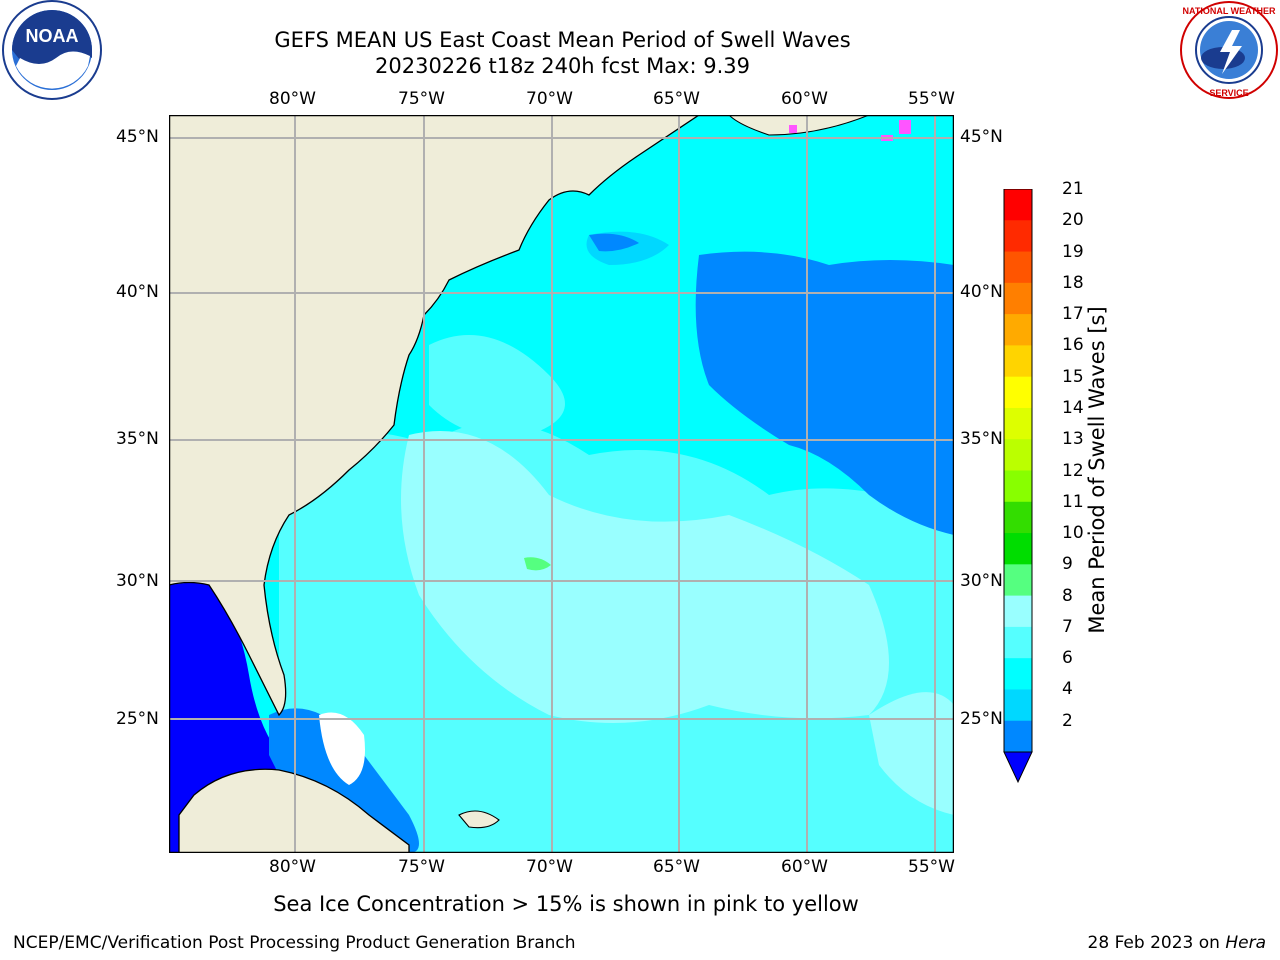 The image size is (1280, 960). What do you see at coordinates (137, 137) in the screenshot?
I see `lat-label-left: 45°N` at bounding box center [137, 137].